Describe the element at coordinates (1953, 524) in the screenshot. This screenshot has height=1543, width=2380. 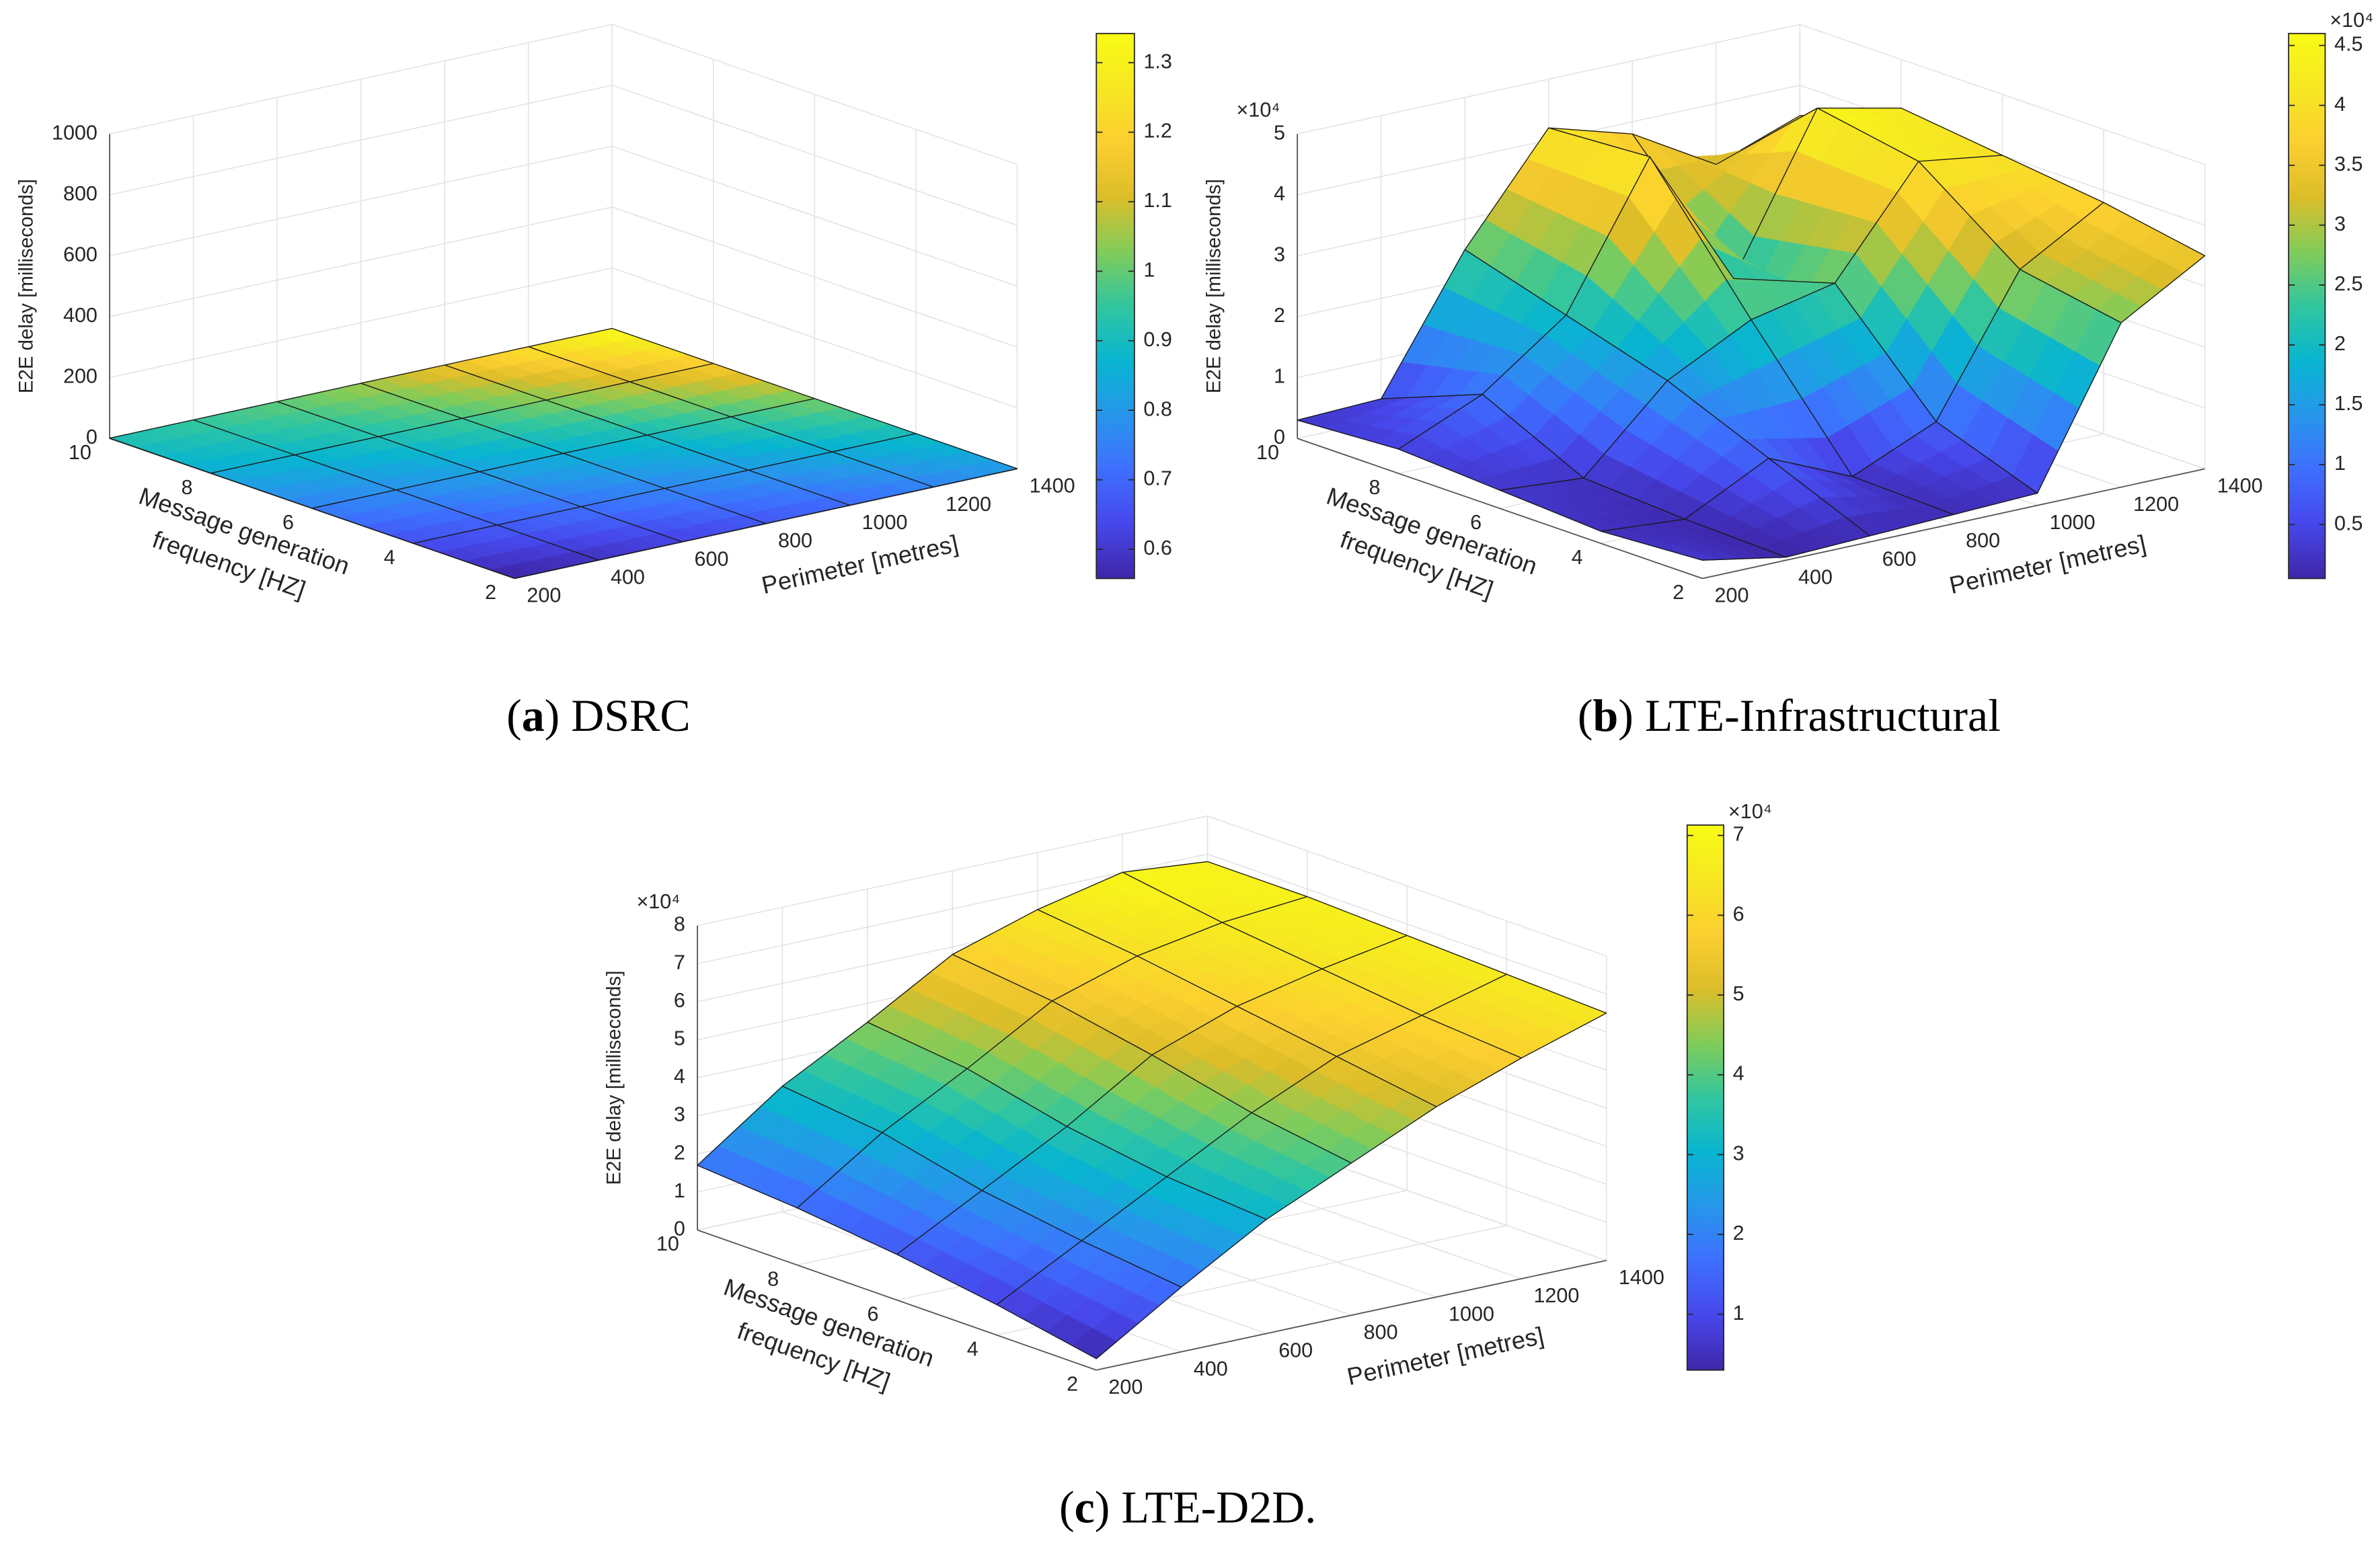
I see `x-axis-line` at that location.